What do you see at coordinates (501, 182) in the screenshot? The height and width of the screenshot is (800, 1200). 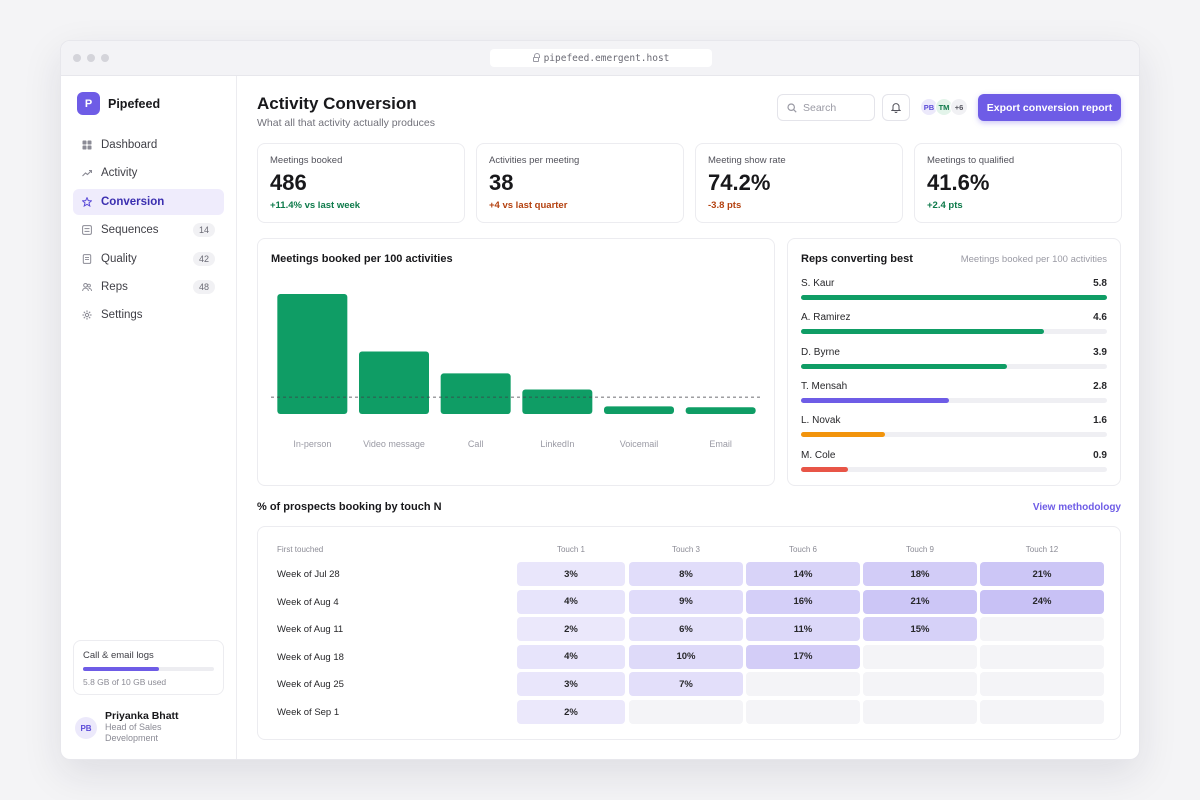 I see `kpi-value: 38` at bounding box center [501, 182].